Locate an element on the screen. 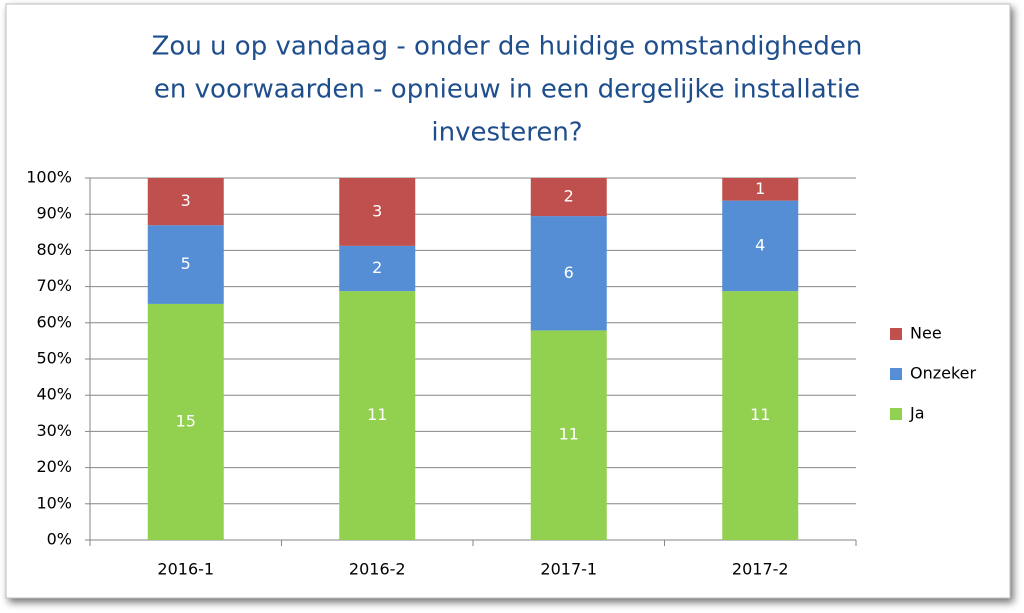 The height and width of the screenshot is (613, 1024). x-tick-label: 2017-2 is located at coordinates (760, 569).